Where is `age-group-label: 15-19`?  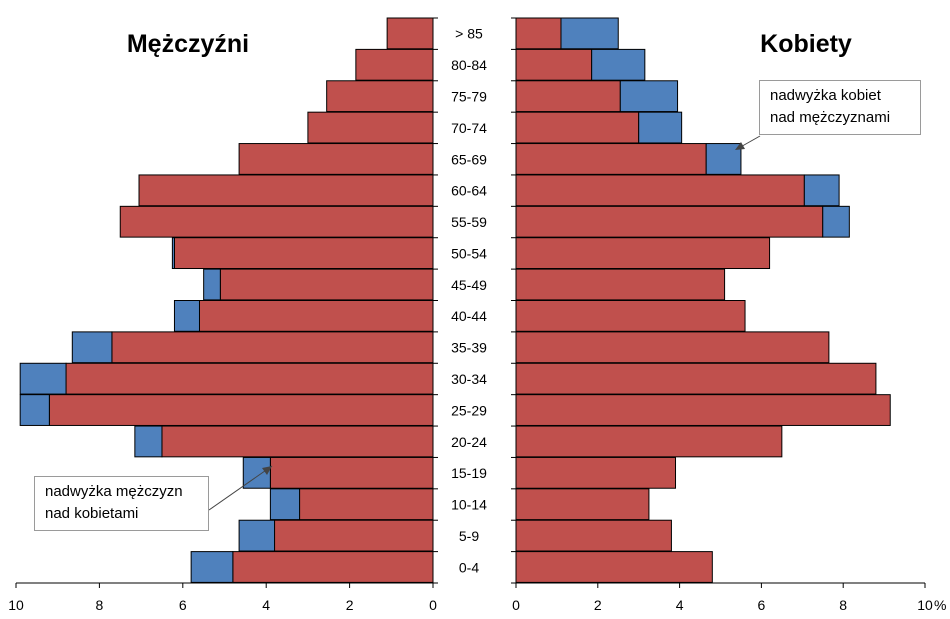
age-group-label: 15-19 is located at coordinates (469, 473).